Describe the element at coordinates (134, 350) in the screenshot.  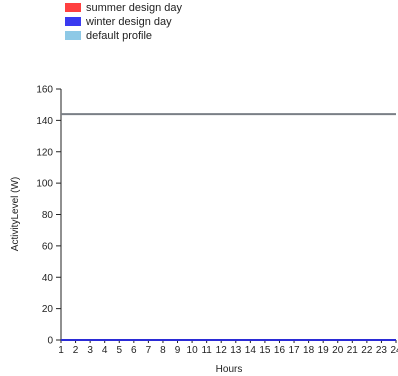
I see `x-tick-label-5: 6` at that location.